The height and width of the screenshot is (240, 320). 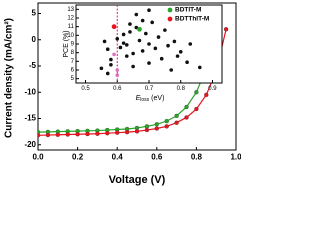 What do you see at coordinates (30, 91) in the screenshot?
I see `y-tick-label: -10` at bounding box center [30, 91].